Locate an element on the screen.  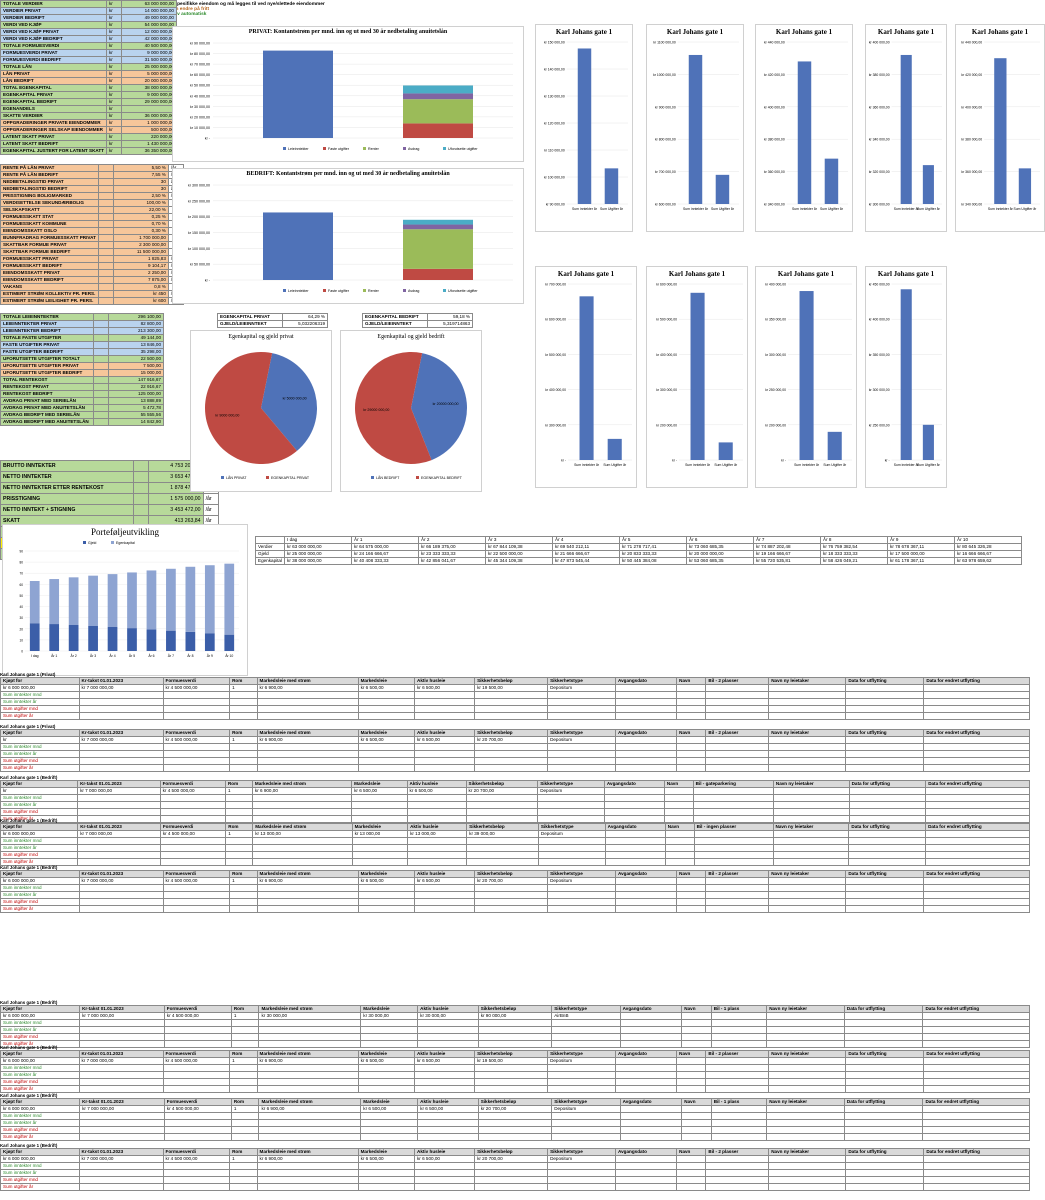
table-cell: kr 58 426 049,21 is located at coordinates (854, 561).